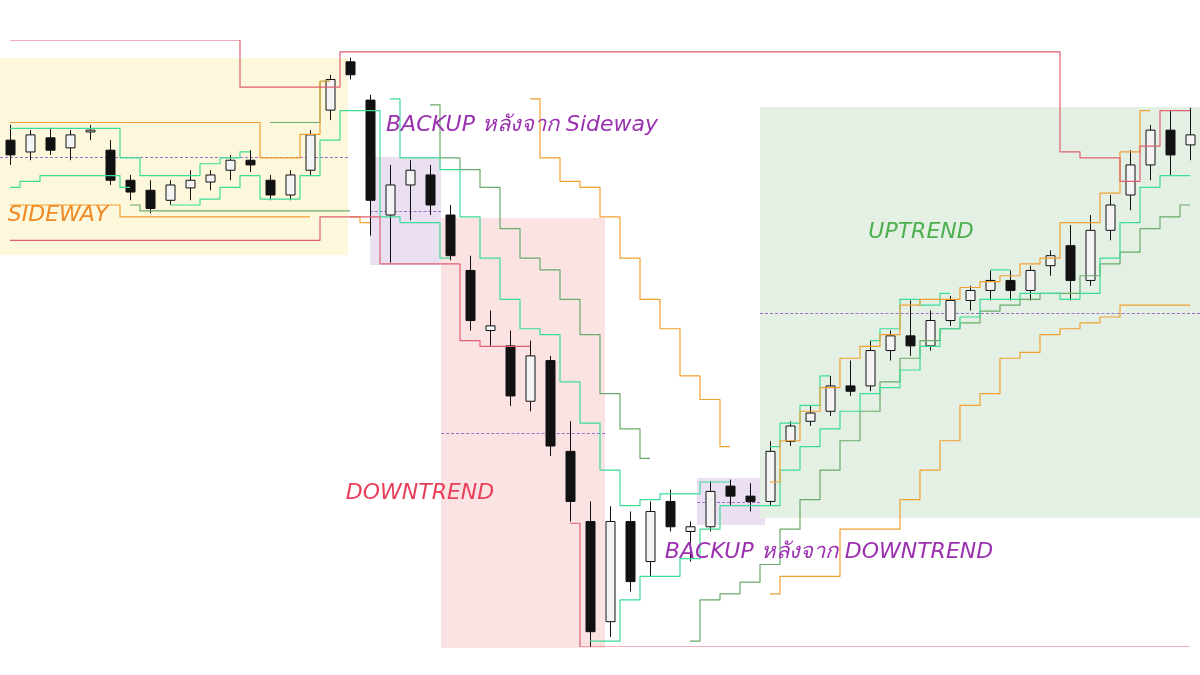 The image size is (1200, 675). Describe the element at coordinates (921, 230) in the screenshot. I see `annotation: UPTREND` at that location.